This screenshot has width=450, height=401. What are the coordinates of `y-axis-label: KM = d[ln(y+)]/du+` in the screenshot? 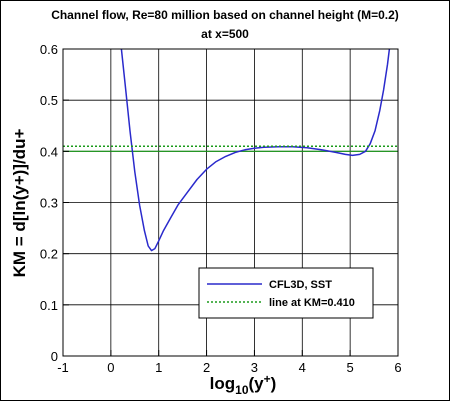 It's located at (19, 203).